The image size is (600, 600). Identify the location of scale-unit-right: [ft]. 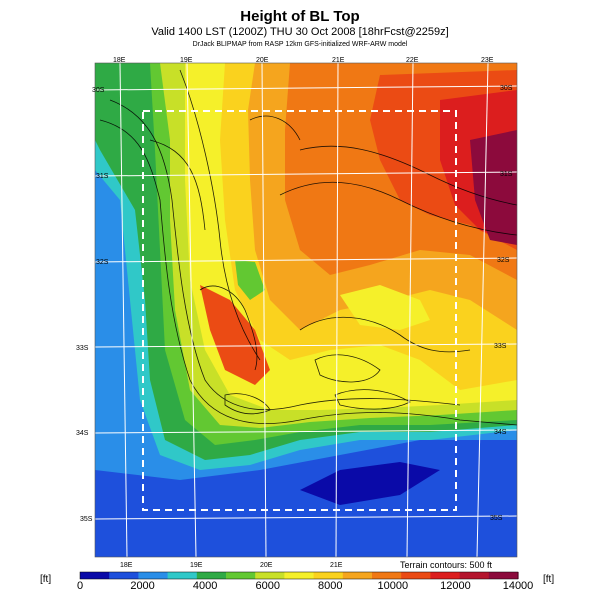
(549, 579).